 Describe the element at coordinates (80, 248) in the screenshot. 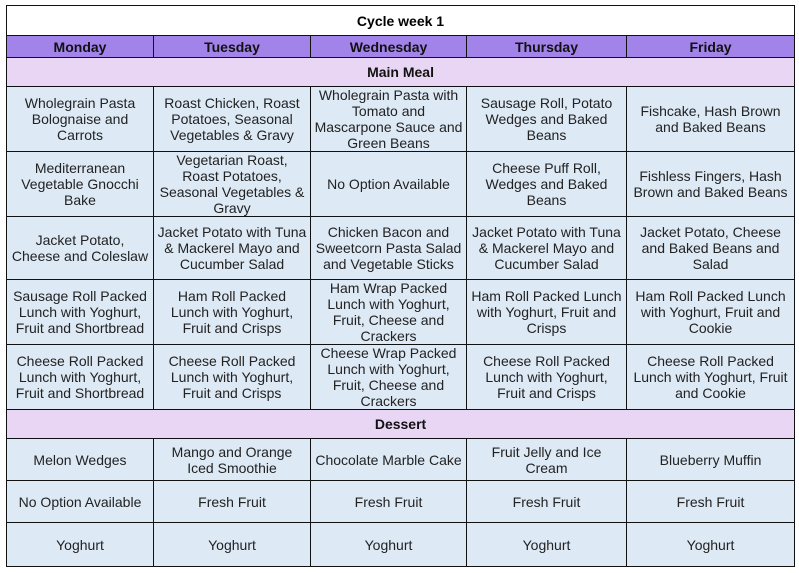

I see `menu-cell: Jacket Potato, Cheese and Coleslaw` at that location.